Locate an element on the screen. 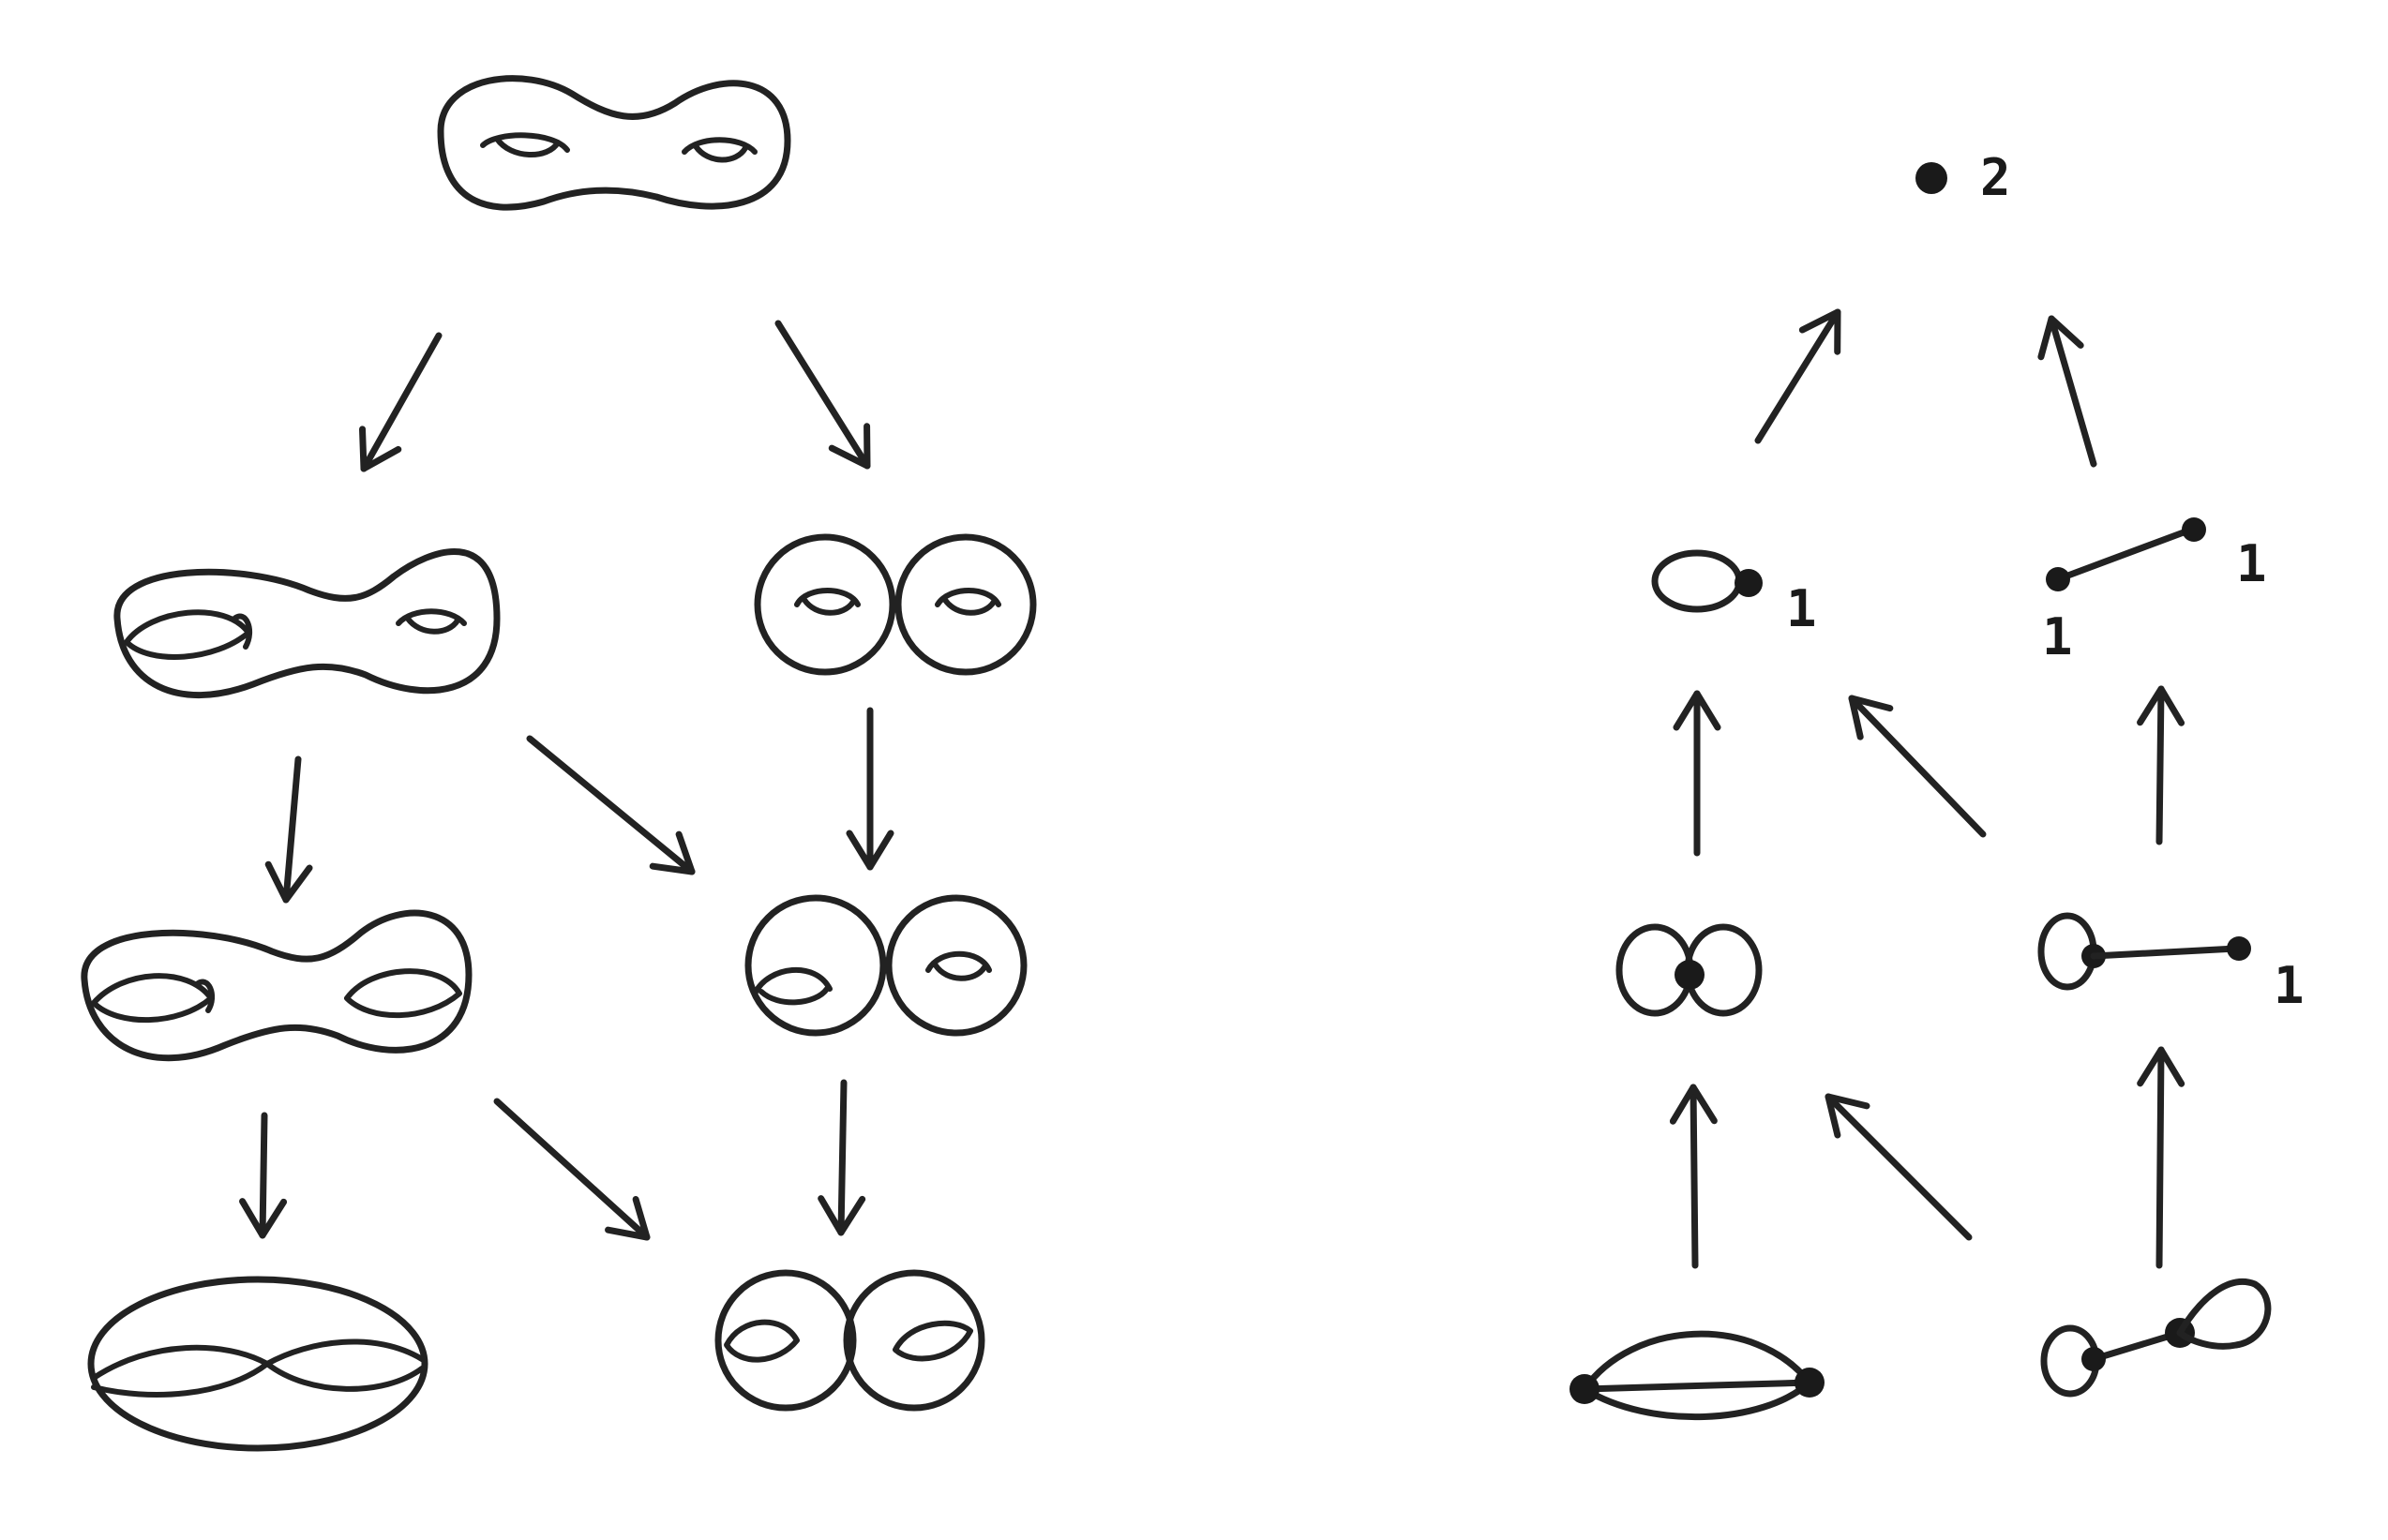  arrow-top-to-tori-pair is located at coordinates (822, 395).